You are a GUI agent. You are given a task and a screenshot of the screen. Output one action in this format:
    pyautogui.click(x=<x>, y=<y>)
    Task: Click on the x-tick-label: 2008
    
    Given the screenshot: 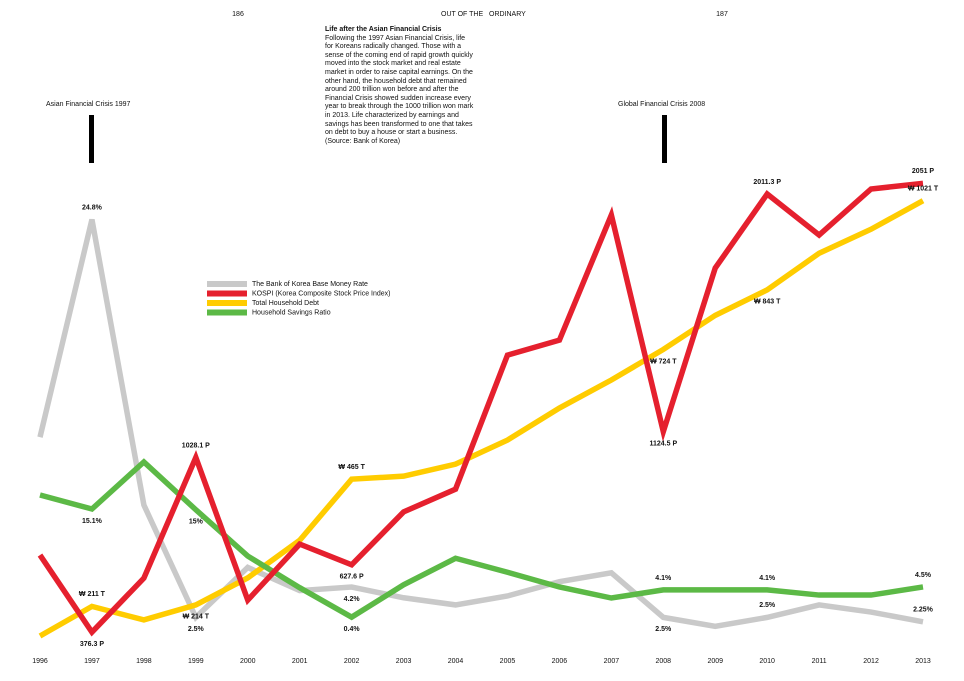 What is the action you would take?
    pyautogui.click(x=664, y=661)
    